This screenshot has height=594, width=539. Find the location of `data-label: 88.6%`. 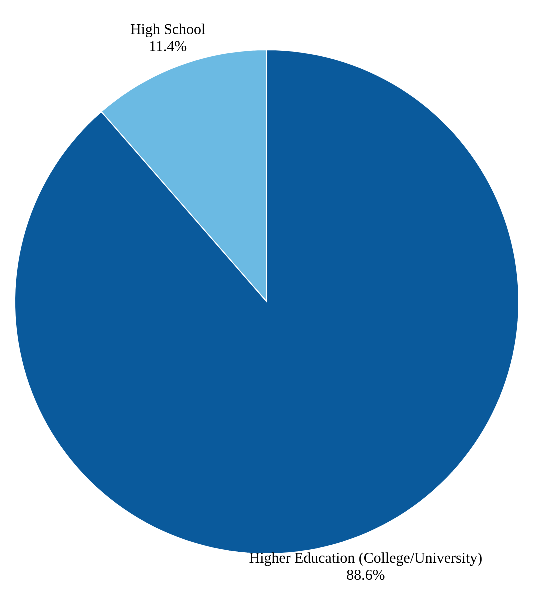

data-label: 88.6% is located at coordinates (366, 575).